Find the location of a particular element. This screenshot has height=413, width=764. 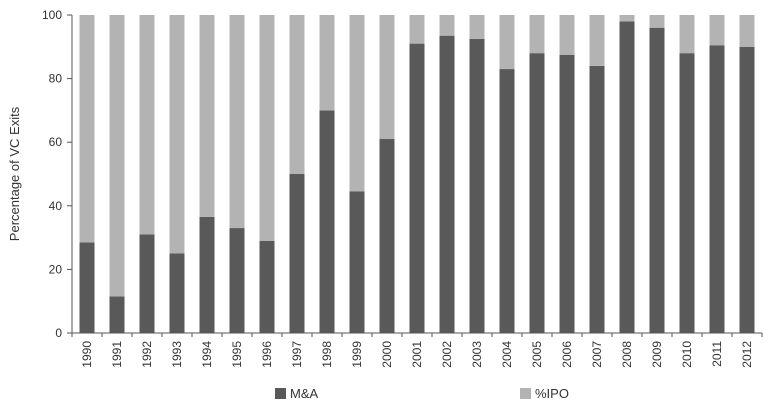

bar-ipo-1994 is located at coordinates (207, 116).